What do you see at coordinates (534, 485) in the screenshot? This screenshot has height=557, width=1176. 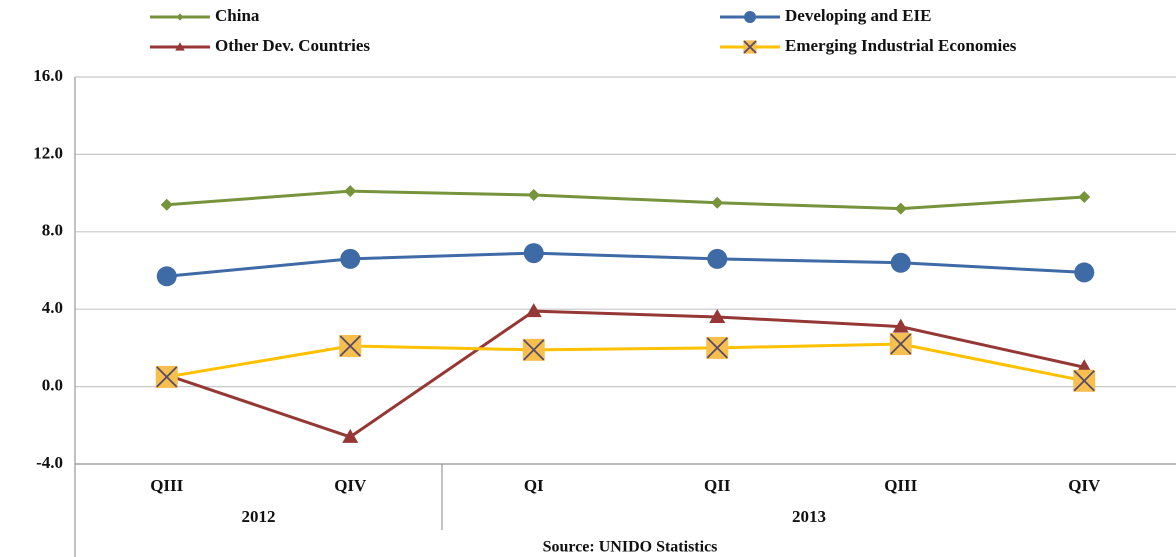 I see `x-tick-label: QI` at bounding box center [534, 485].